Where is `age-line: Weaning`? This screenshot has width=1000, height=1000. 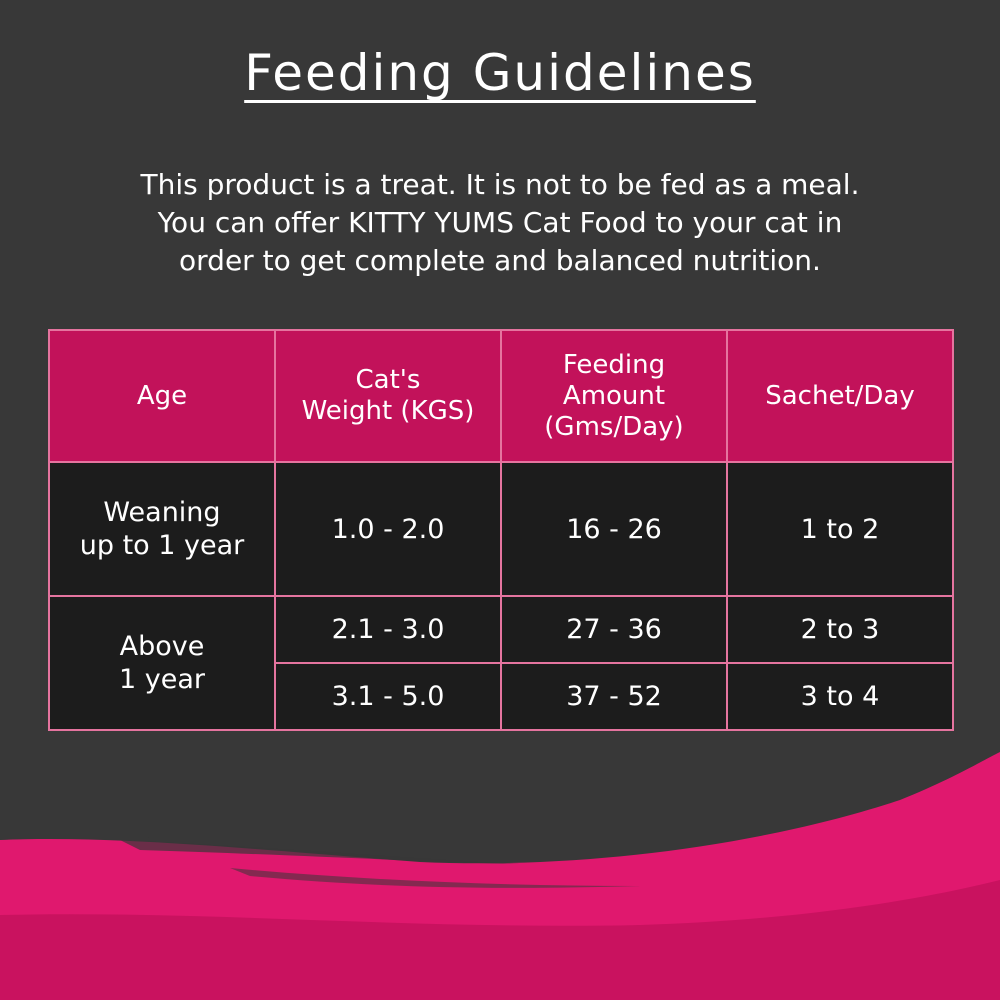
age-line: Weaning is located at coordinates (162, 512).